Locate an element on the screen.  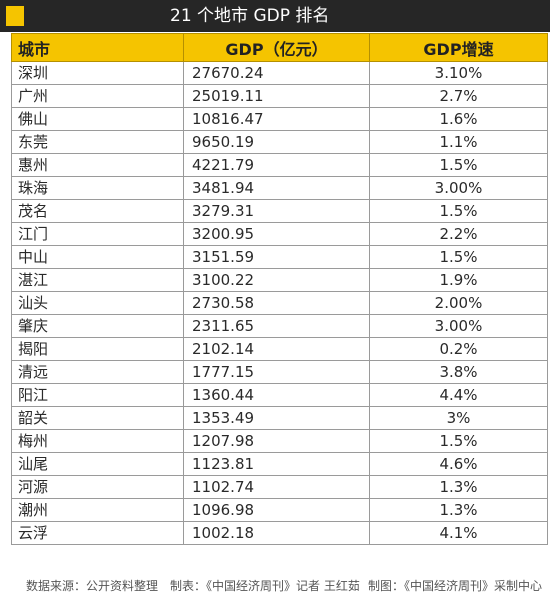
table-header-row: 城市 GDP（亿元） GDP增速 is located at coordinates (279, 47).